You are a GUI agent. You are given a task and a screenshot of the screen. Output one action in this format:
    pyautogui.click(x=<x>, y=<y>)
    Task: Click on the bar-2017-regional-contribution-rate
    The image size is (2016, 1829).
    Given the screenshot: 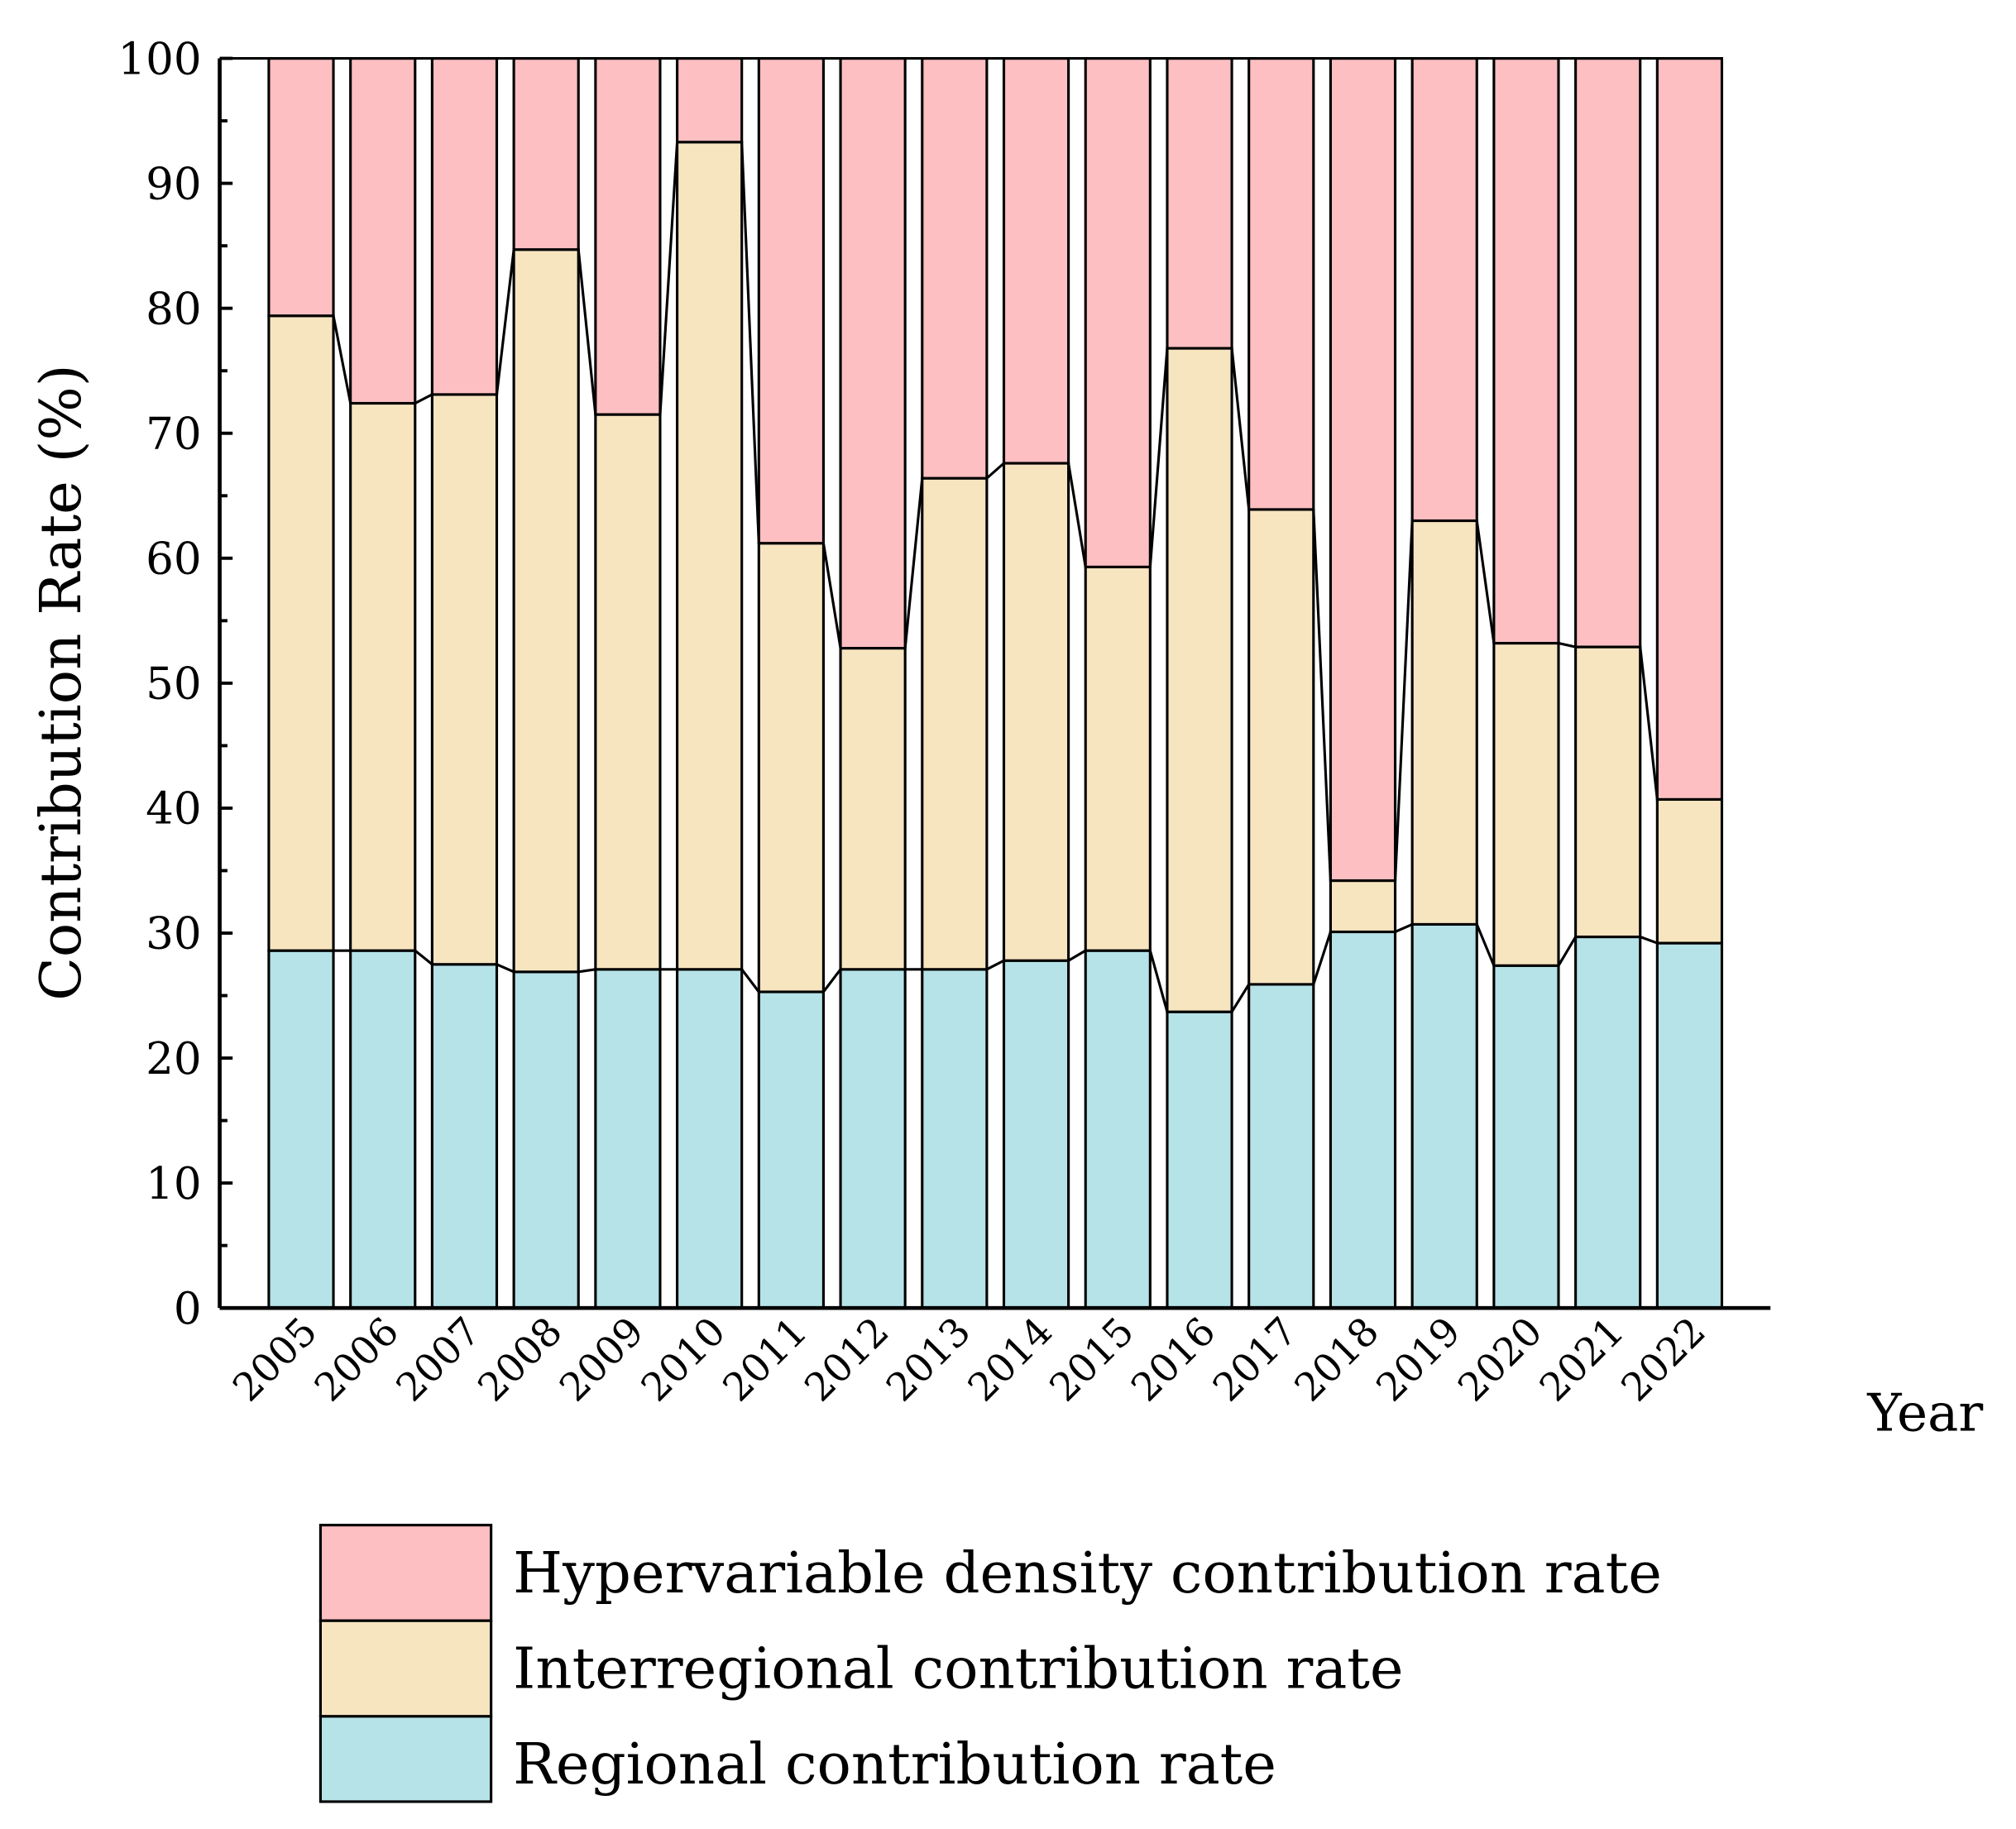 What is the action you would take?
    pyautogui.click(x=1281, y=1146)
    